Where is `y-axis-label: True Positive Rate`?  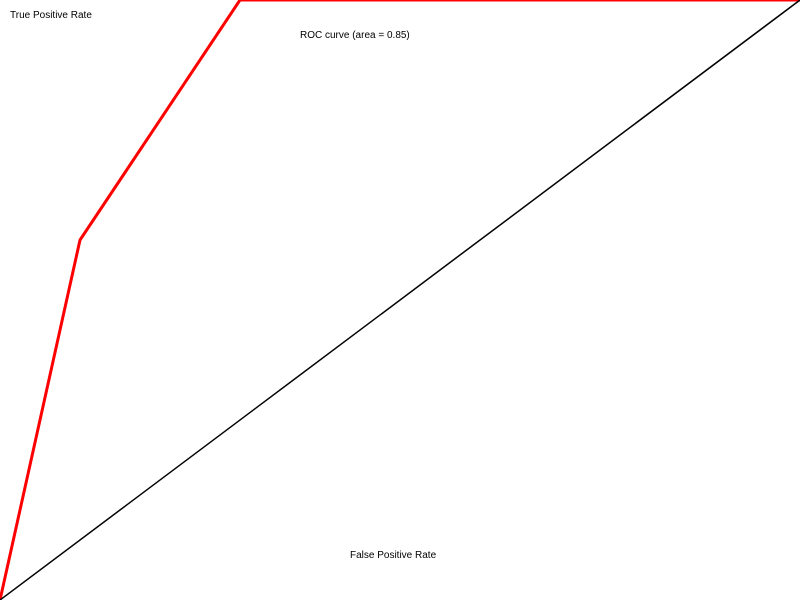
y-axis-label: True Positive Rate is located at coordinates (51, 15).